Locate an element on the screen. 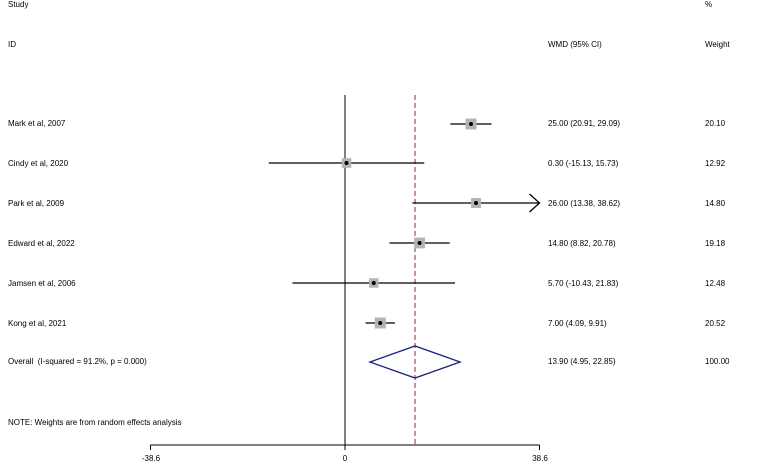 The image size is (783, 464). study-weight: 12.48 is located at coordinates (715, 283).